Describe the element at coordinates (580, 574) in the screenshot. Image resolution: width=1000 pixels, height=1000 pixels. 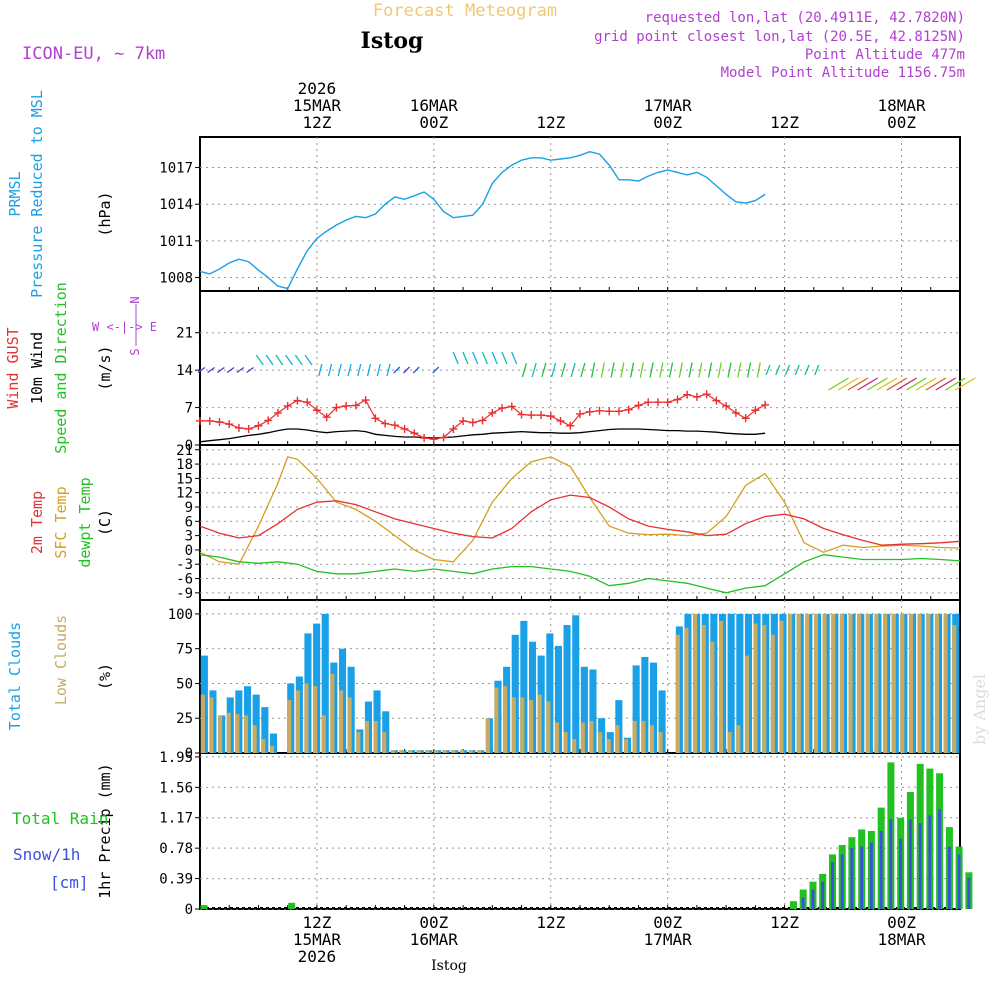
I see `dewpt-line` at that location.